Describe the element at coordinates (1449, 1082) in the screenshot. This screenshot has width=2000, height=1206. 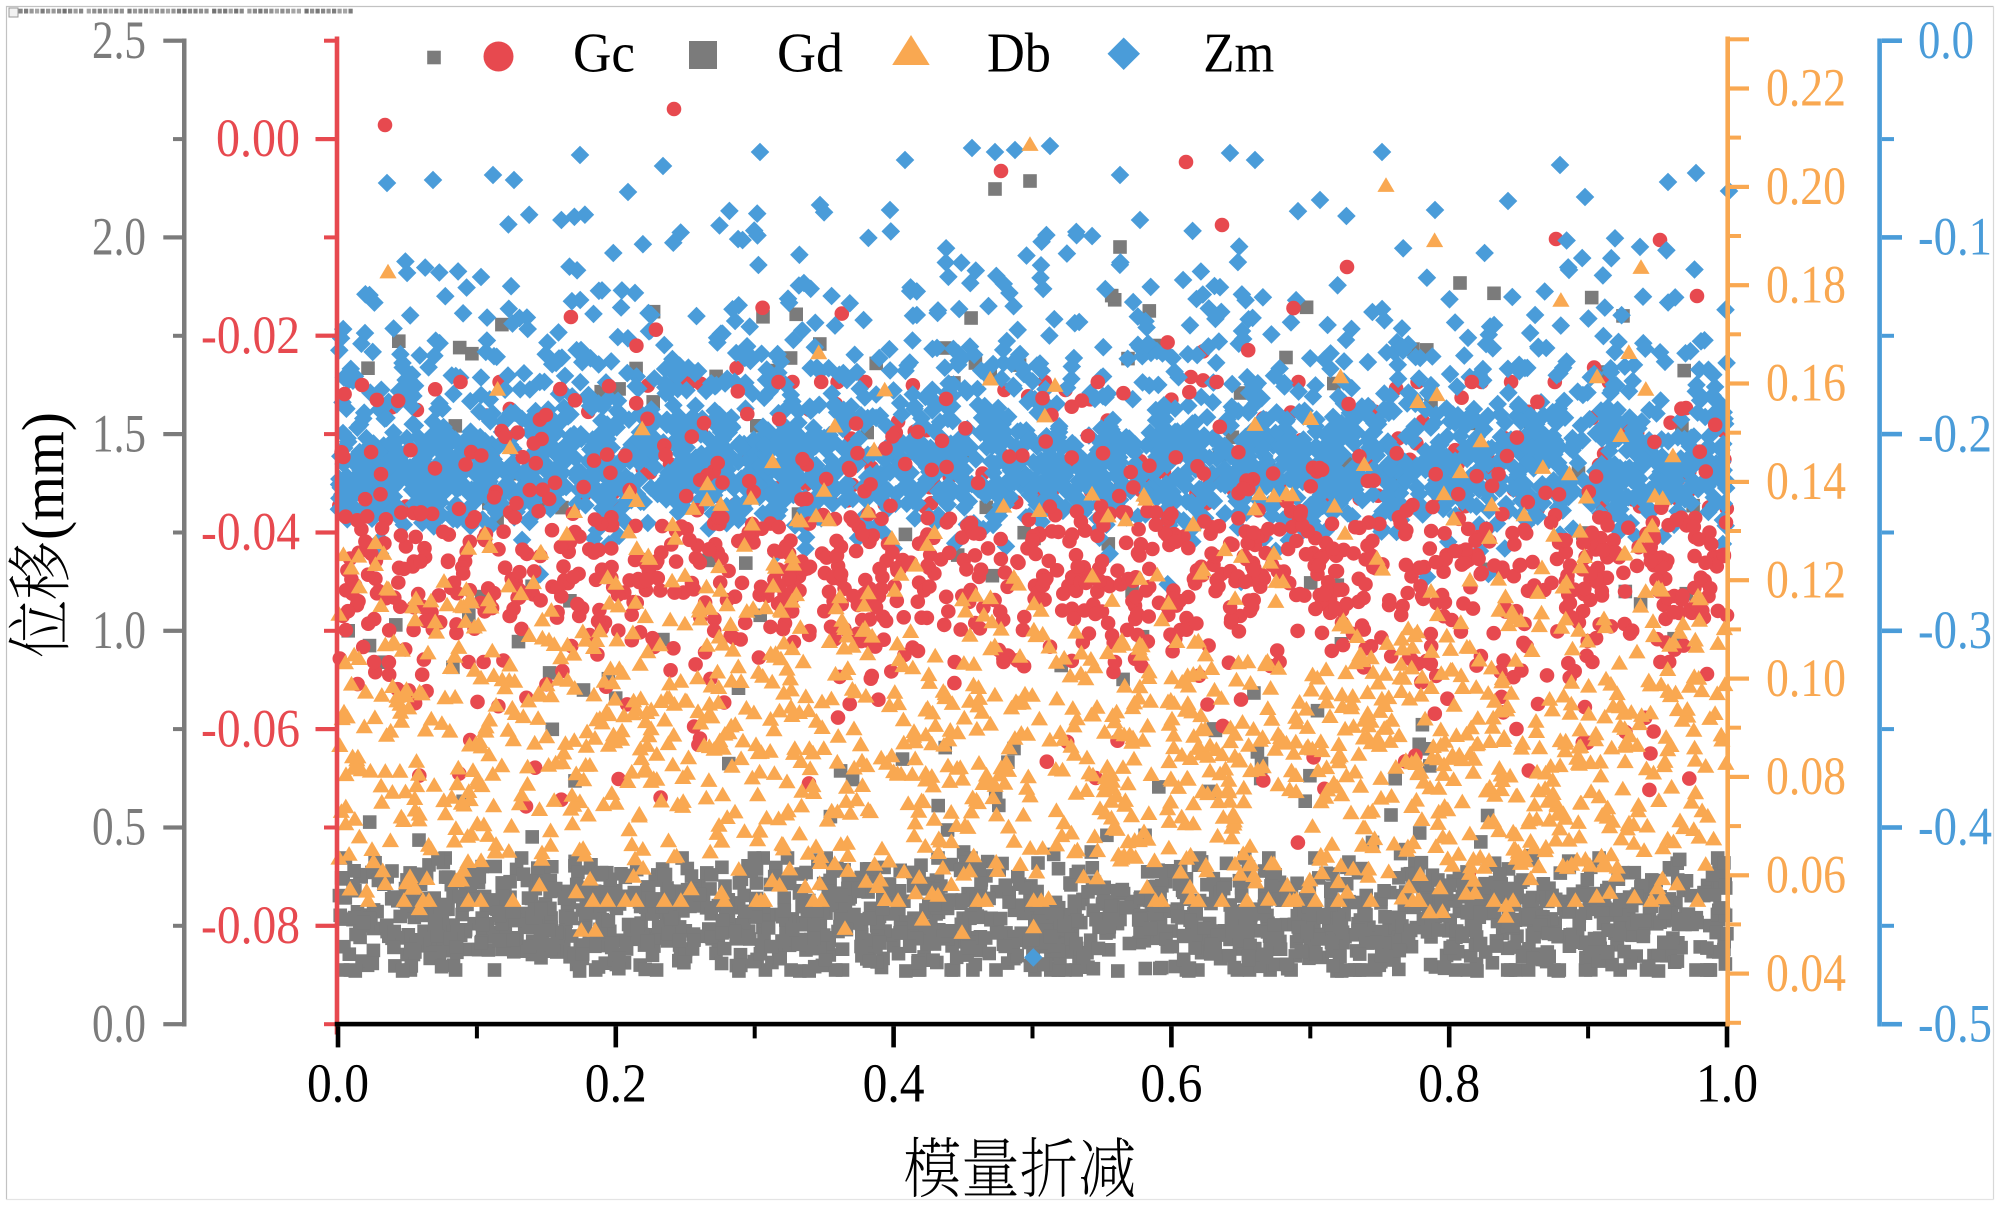
I see `svg-text: 0.8` at that location.